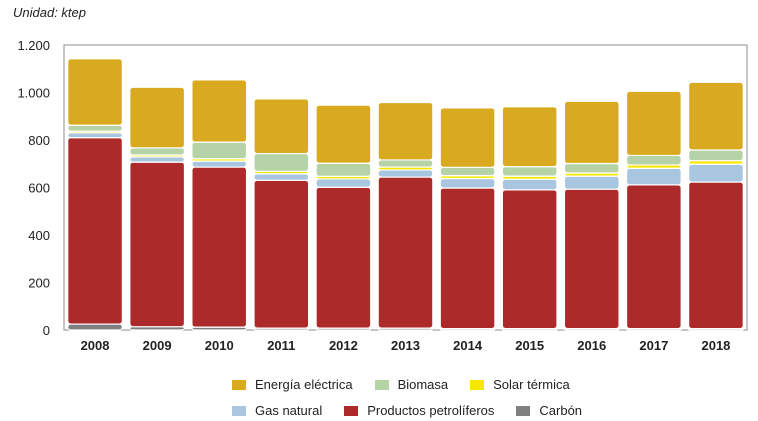 Image resolution: width=758 pixels, height=421 pixels. Describe the element at coordinates (95, 345) in the screenshot. I see `x-tick-label: 2008` at that location.